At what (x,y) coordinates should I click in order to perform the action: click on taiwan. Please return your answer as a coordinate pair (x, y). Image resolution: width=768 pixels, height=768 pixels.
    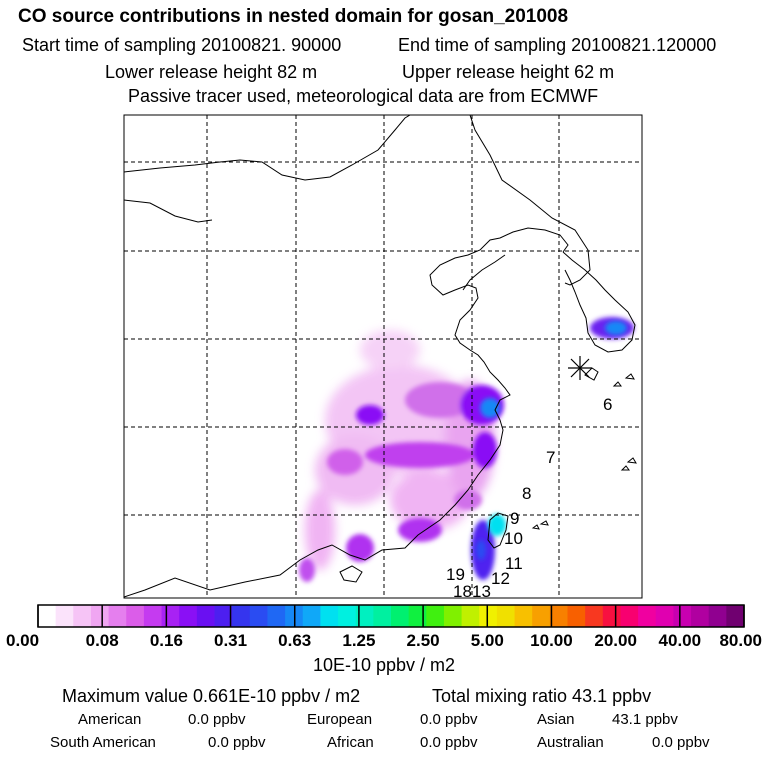
    Looking at the image, I should click on (498, 530).